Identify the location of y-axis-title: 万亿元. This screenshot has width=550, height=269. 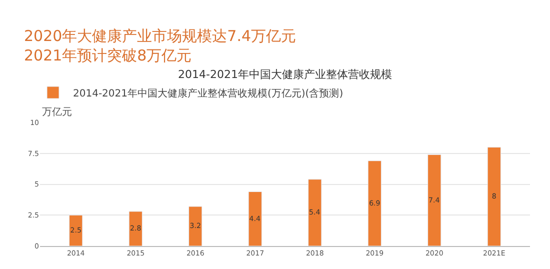
(57, 112).